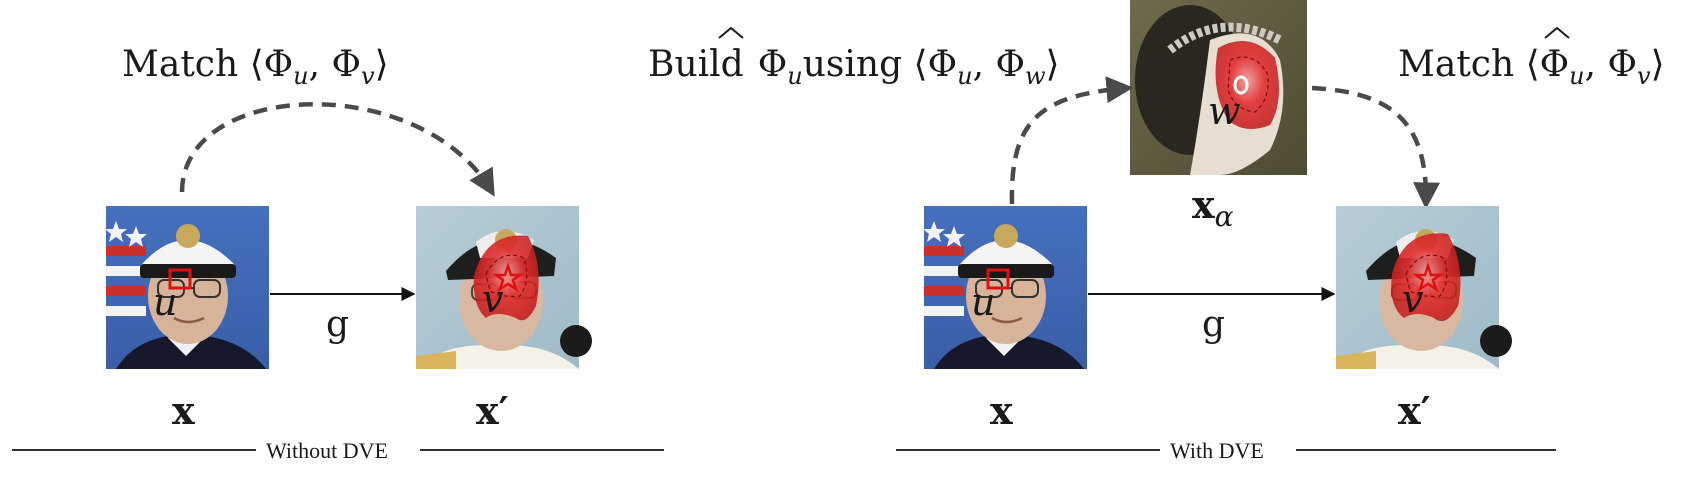 This screenshot has height=479, width=1683. I want to click on aux-symbol: xα, so click(1213, 207).